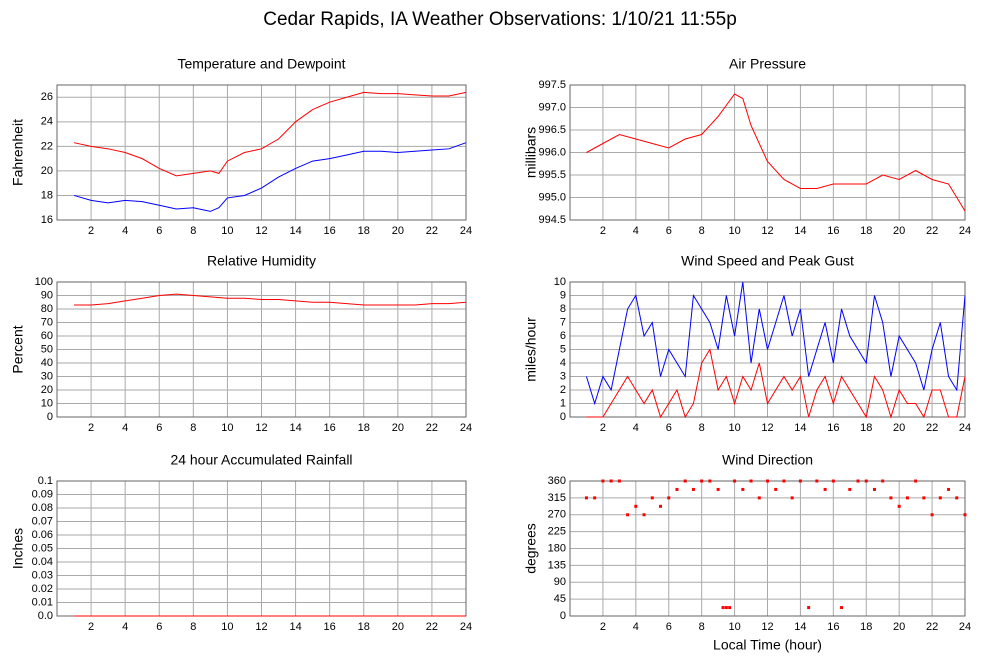 The width and height of the screenshot is (1000, 660). Describe the element at coordinates (42, 535) in the screenshot. I see `y-tick-label: 0.06` at that location.